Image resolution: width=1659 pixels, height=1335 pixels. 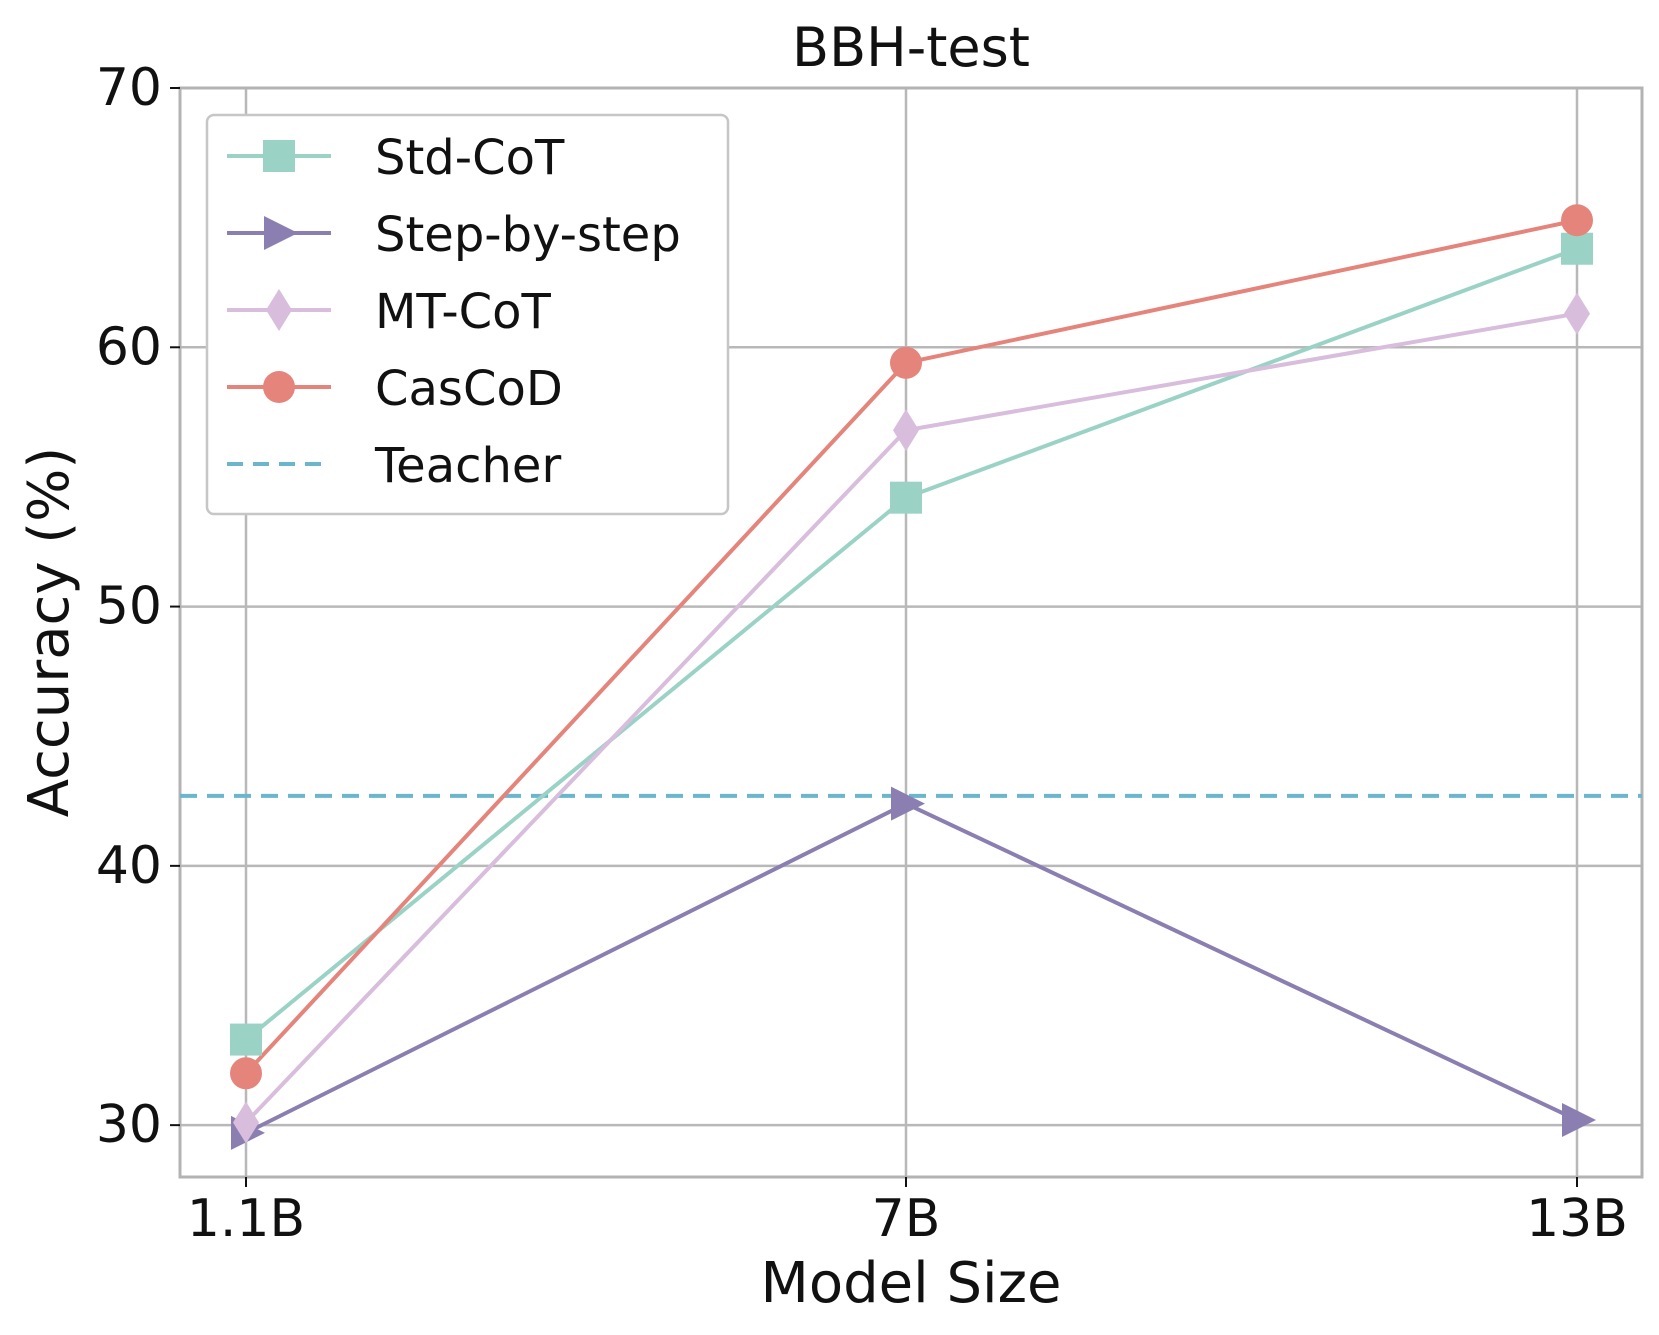 What do you see at coordinates (1577, 1219) in the screenshot?
I see `x-tick-label-13b: 13B` at bounding box center [1577, 1219].